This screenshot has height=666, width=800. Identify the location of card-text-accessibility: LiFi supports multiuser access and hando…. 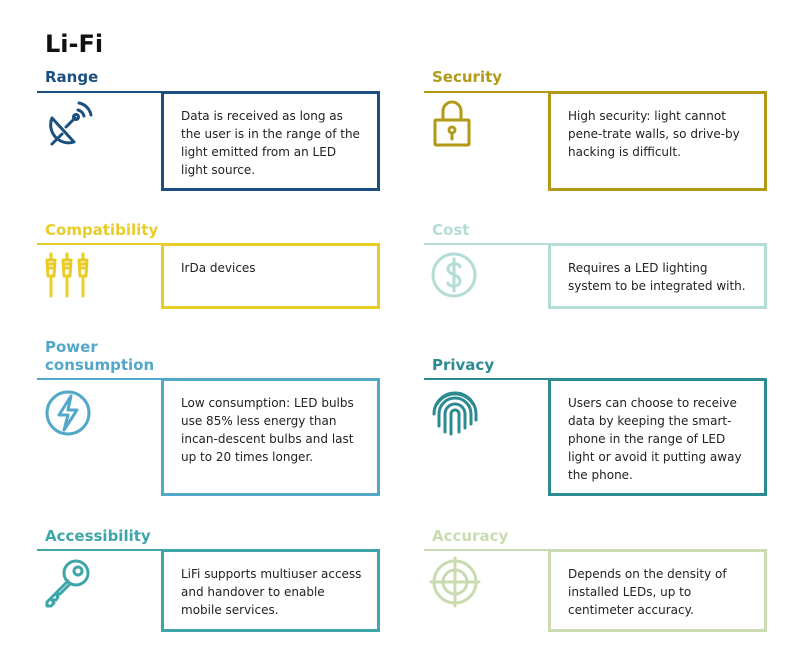
(271, 592).